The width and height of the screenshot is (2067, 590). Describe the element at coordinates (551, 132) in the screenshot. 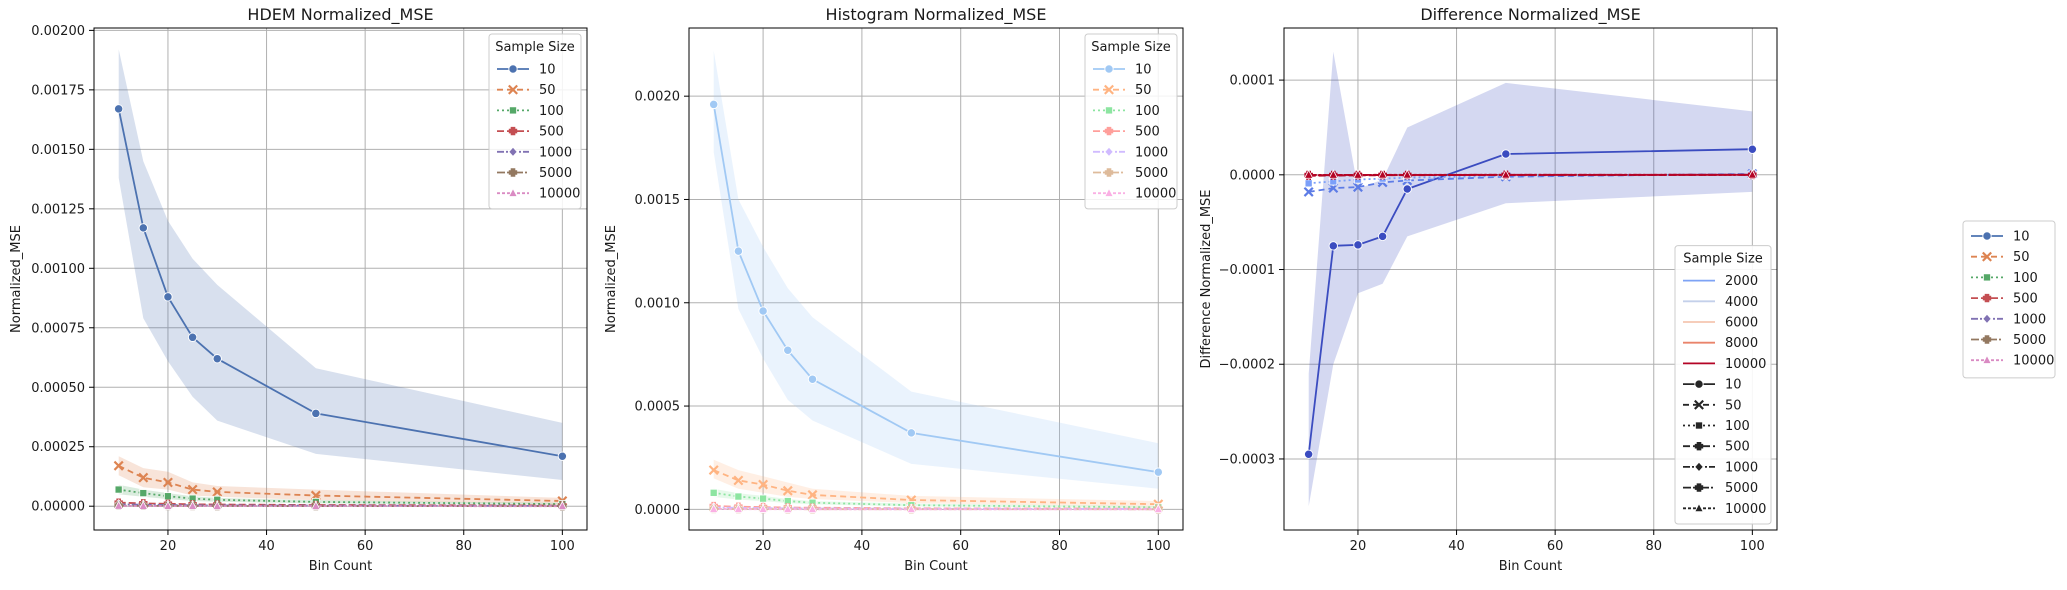

I see `legend-label: 500` at that location.